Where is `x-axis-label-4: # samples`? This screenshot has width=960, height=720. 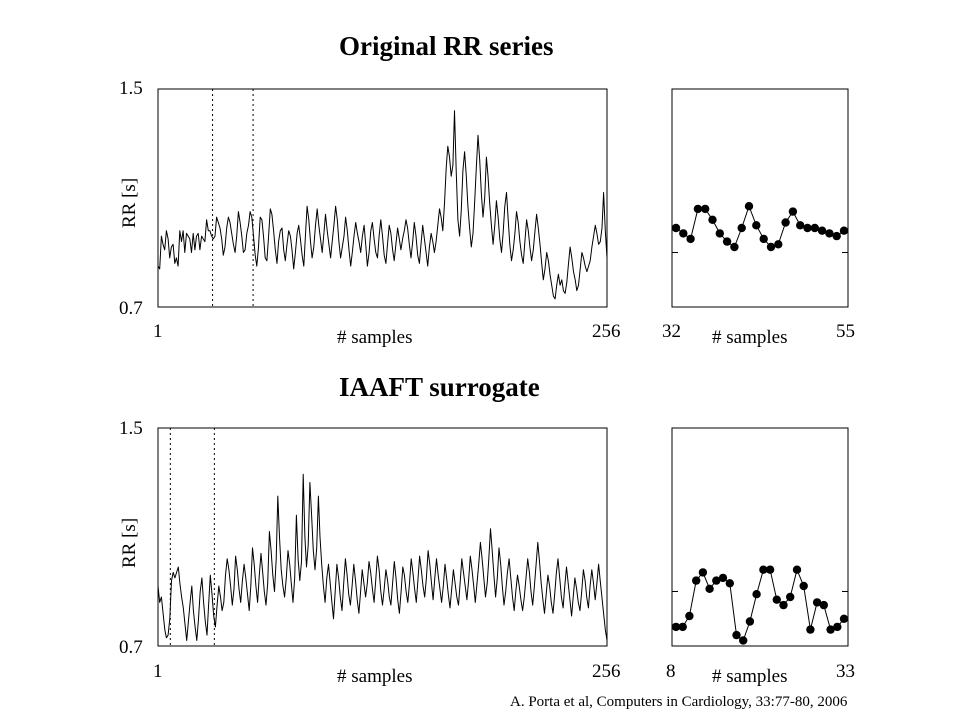 x-axis-label-4: # samples is located at coordinates (750, 676).